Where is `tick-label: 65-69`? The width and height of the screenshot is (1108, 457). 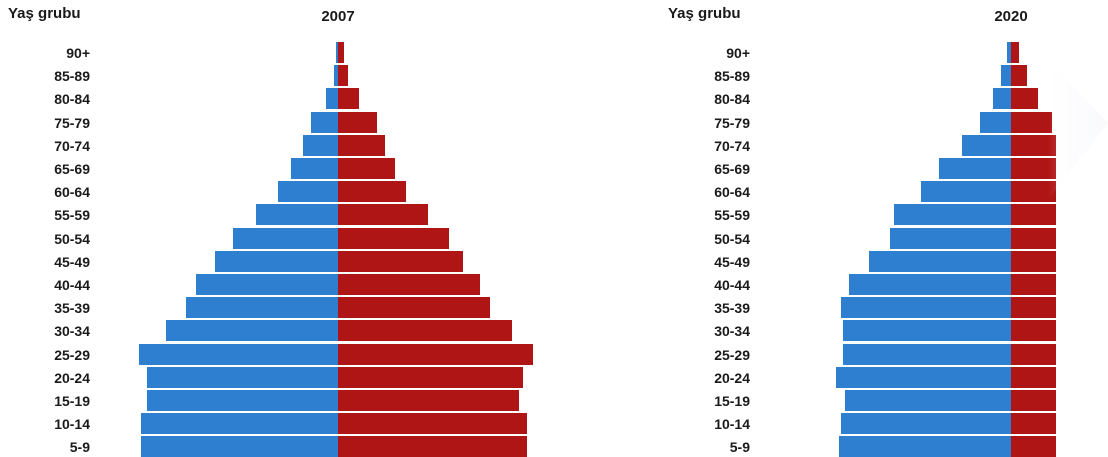 tick-label: 65-69 is located at coordinates (72, 169).